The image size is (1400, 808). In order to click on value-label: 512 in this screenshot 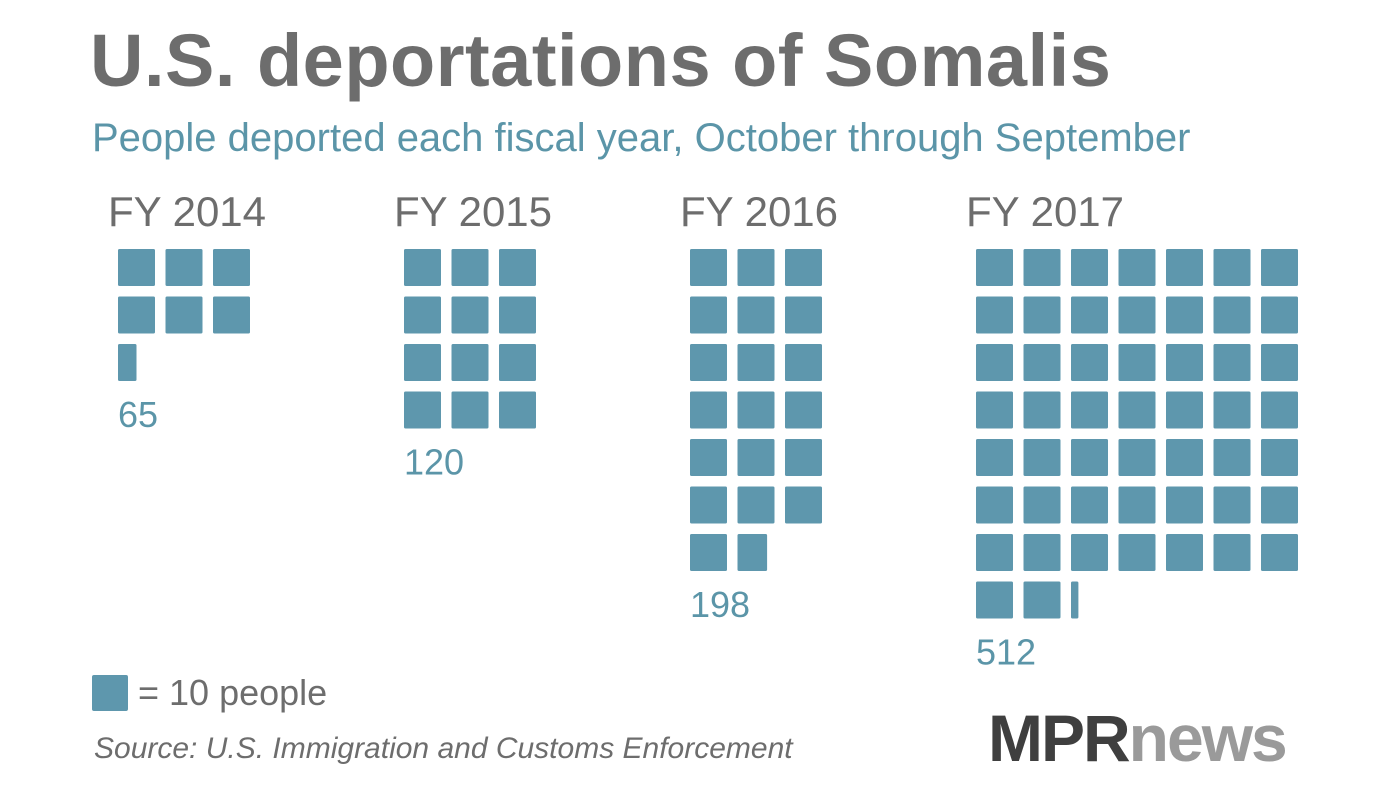, I will do `click(1006, 652)`.